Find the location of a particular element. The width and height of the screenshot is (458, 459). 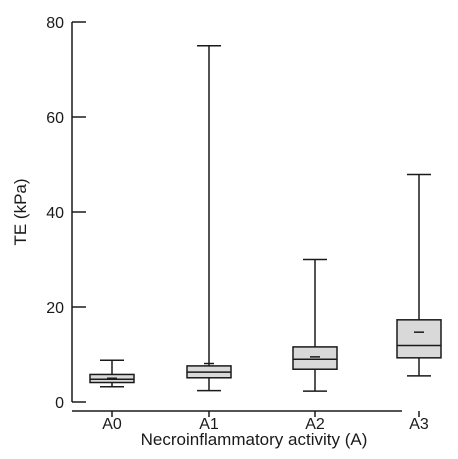

x-tick-label-A2: A2 is located at coordinates (315, 424).